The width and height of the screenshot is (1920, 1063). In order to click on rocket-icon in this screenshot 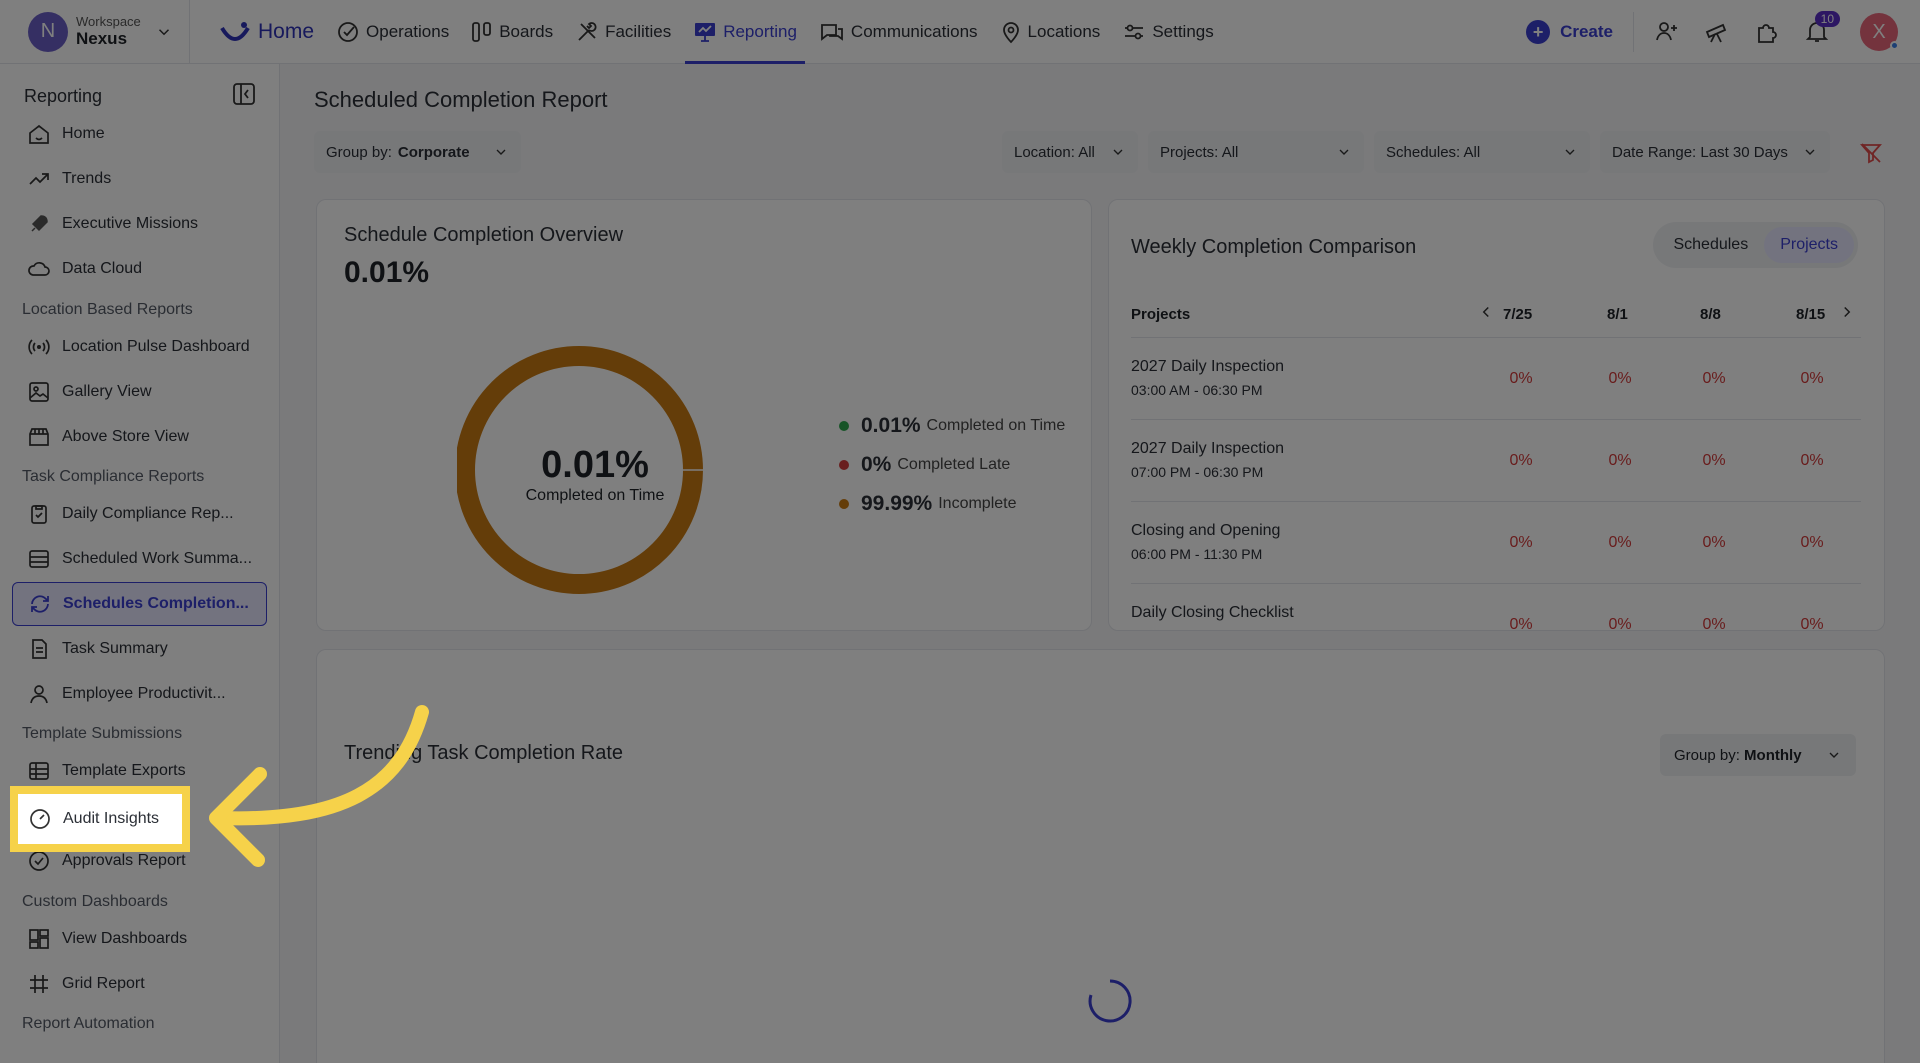, I will do `click(39, 223)`.